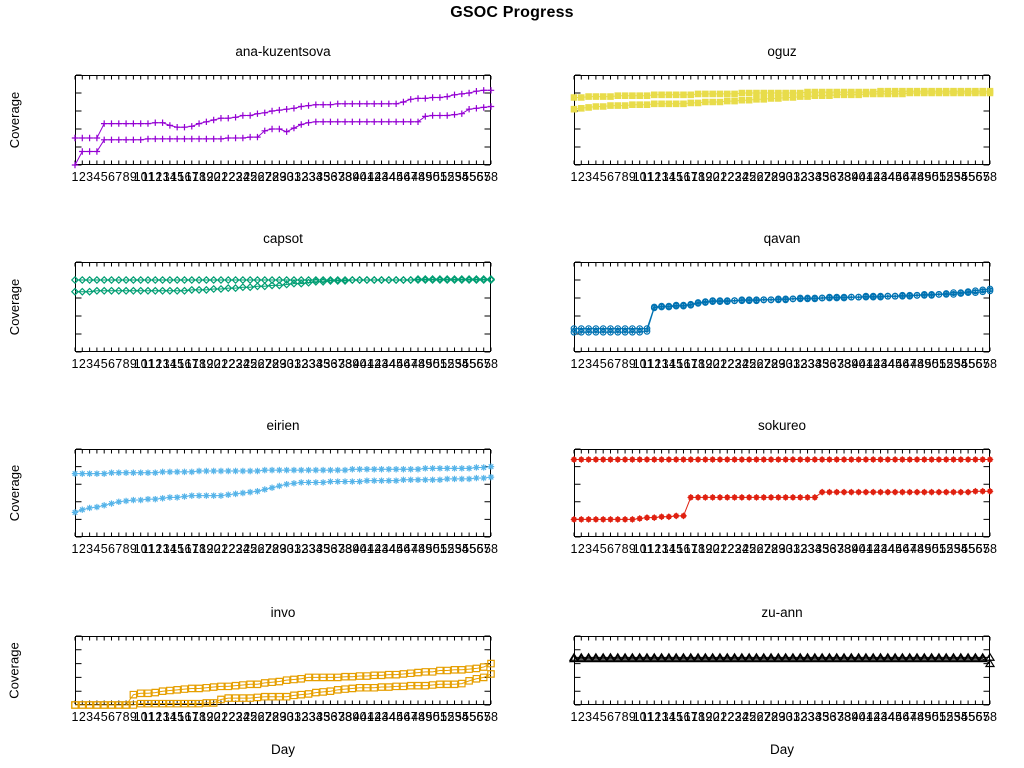 The height and width of the screenshot is (768, 1024). What do you see at coordinates (782, 612) in the screenshot?
I see `subplot-title: zu-ann` at bounding box center [782, 612].